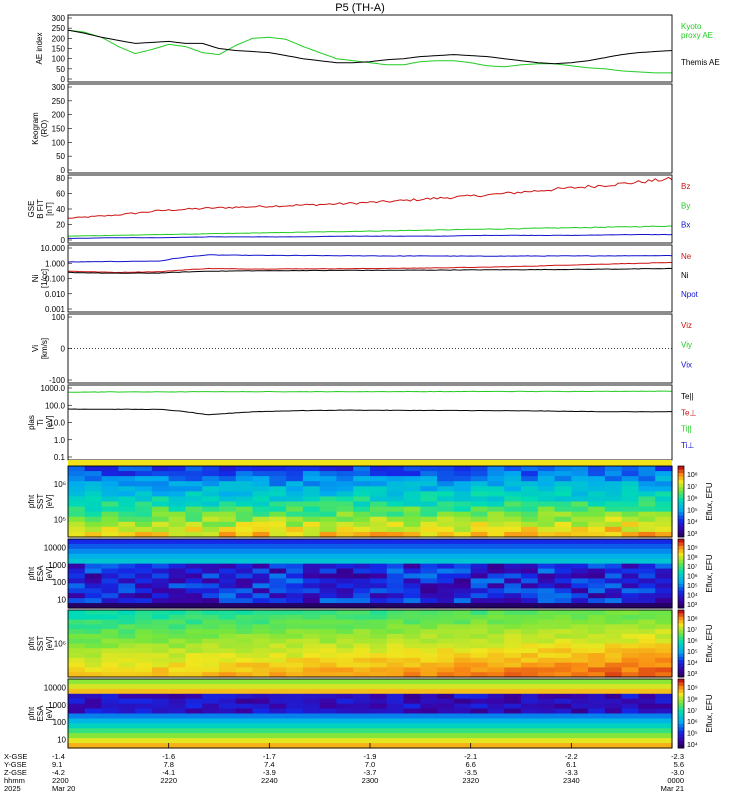  What do you see at coordinates (269, 772) in the screenshot?
I see `x-tick-label: -3.9` at bounding box center [269, 772].